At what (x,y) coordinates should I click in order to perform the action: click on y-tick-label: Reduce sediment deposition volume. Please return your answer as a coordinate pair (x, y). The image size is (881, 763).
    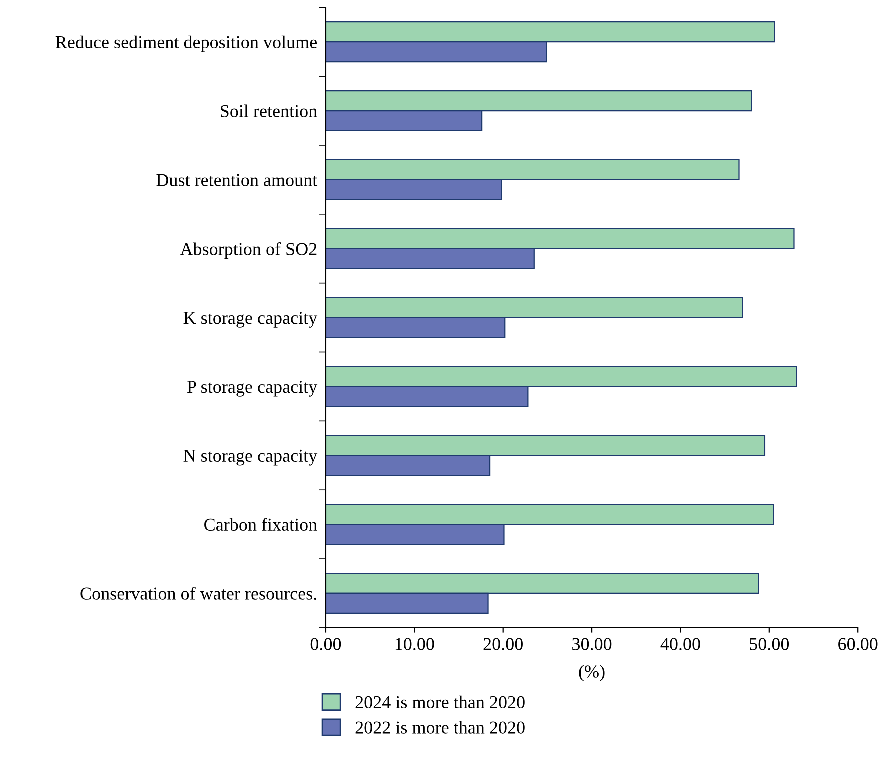
    Looking at the image, I should click on (187, 44).